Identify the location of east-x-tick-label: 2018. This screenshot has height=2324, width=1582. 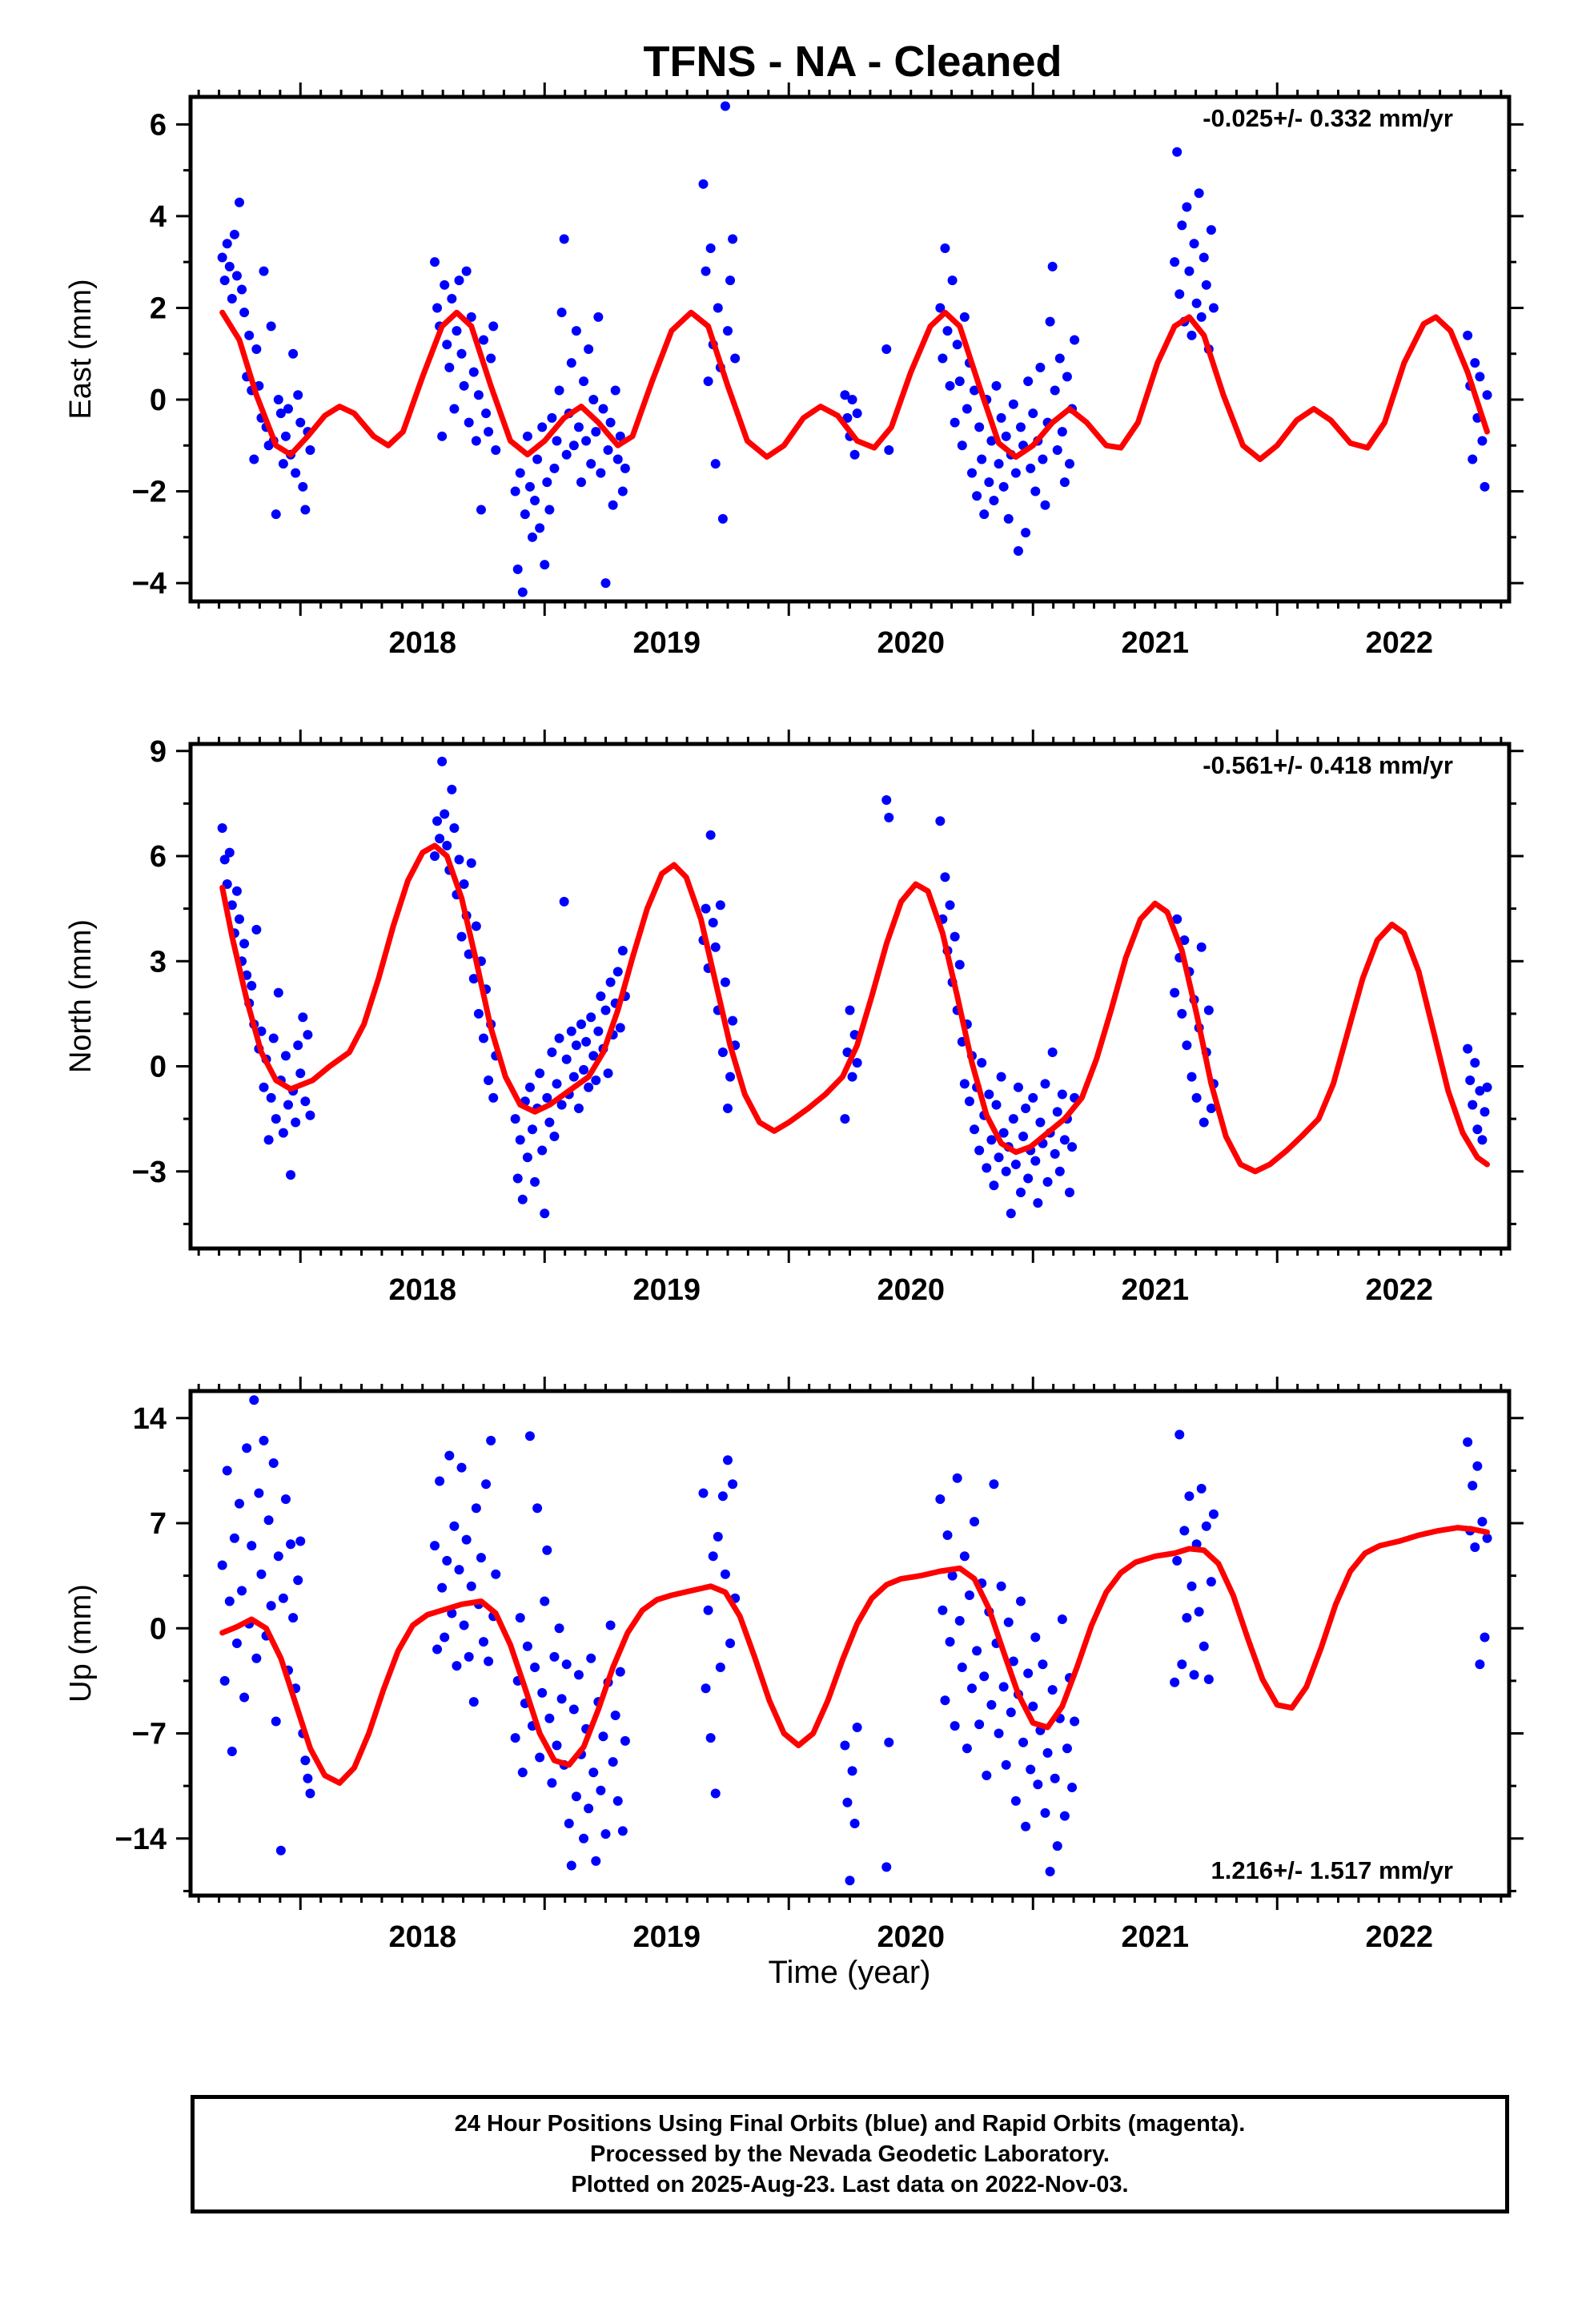
(422, 643).